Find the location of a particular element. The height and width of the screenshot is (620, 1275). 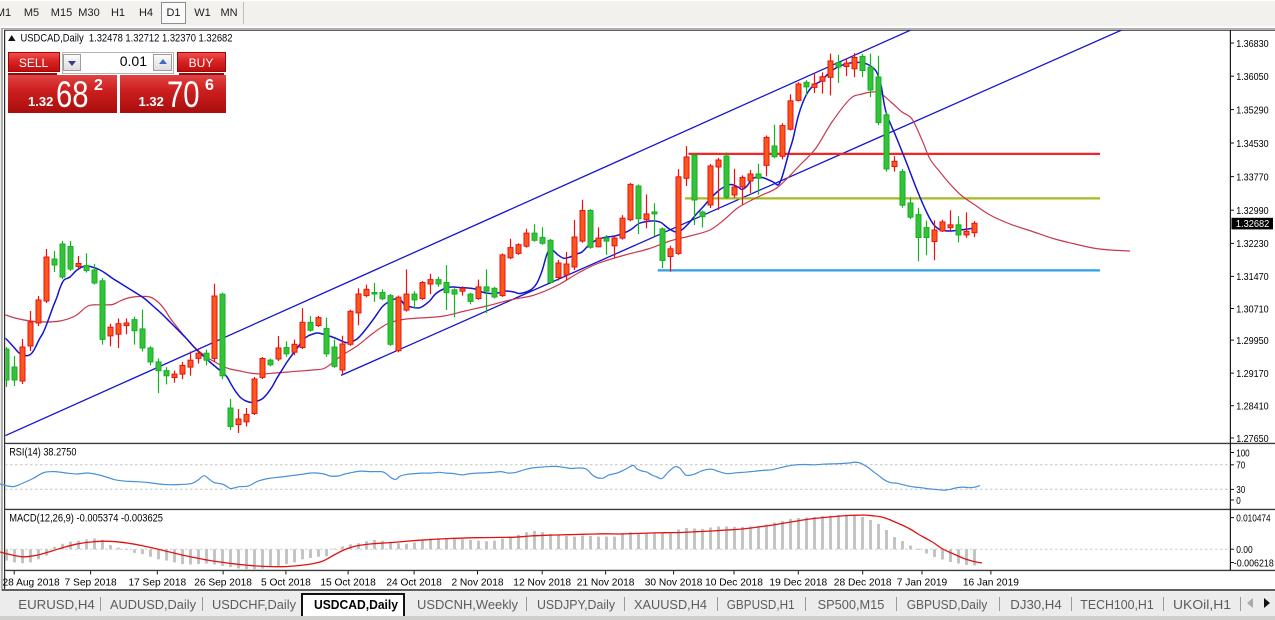

svg-text: 26 Sep 2018 is located at coordinates (223, 583).